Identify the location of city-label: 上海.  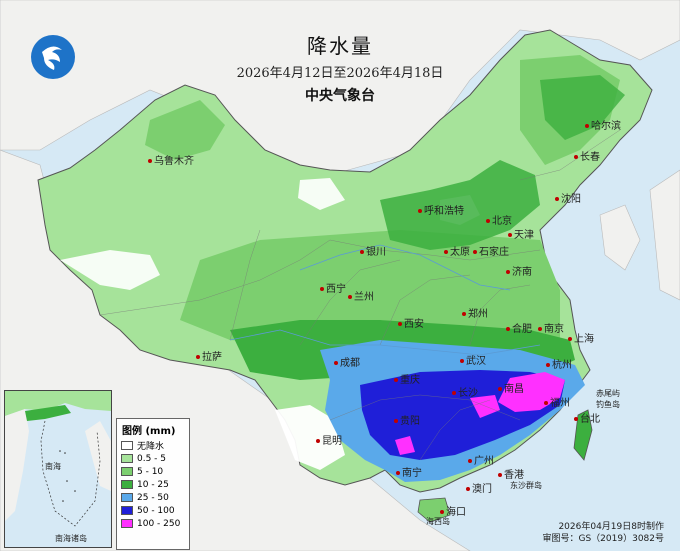
(581, 337).